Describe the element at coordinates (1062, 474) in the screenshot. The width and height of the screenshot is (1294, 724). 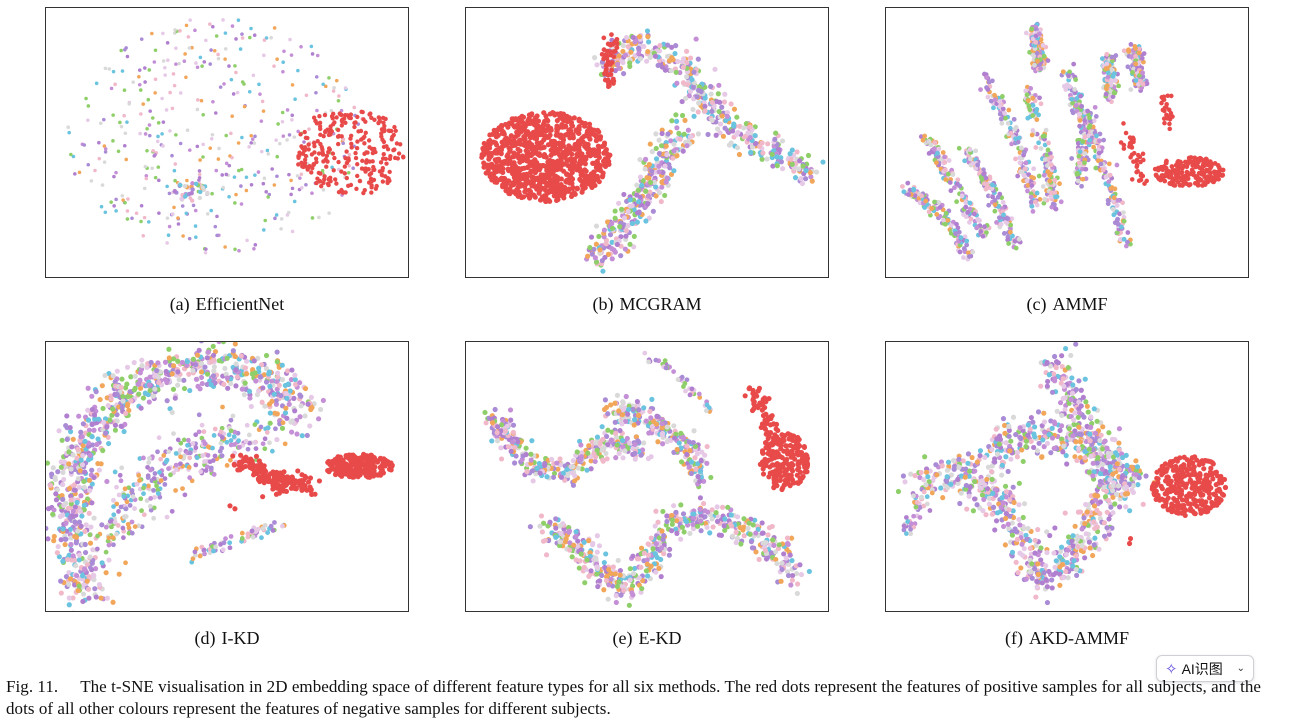
I see `tsne-plot-f` at that location.